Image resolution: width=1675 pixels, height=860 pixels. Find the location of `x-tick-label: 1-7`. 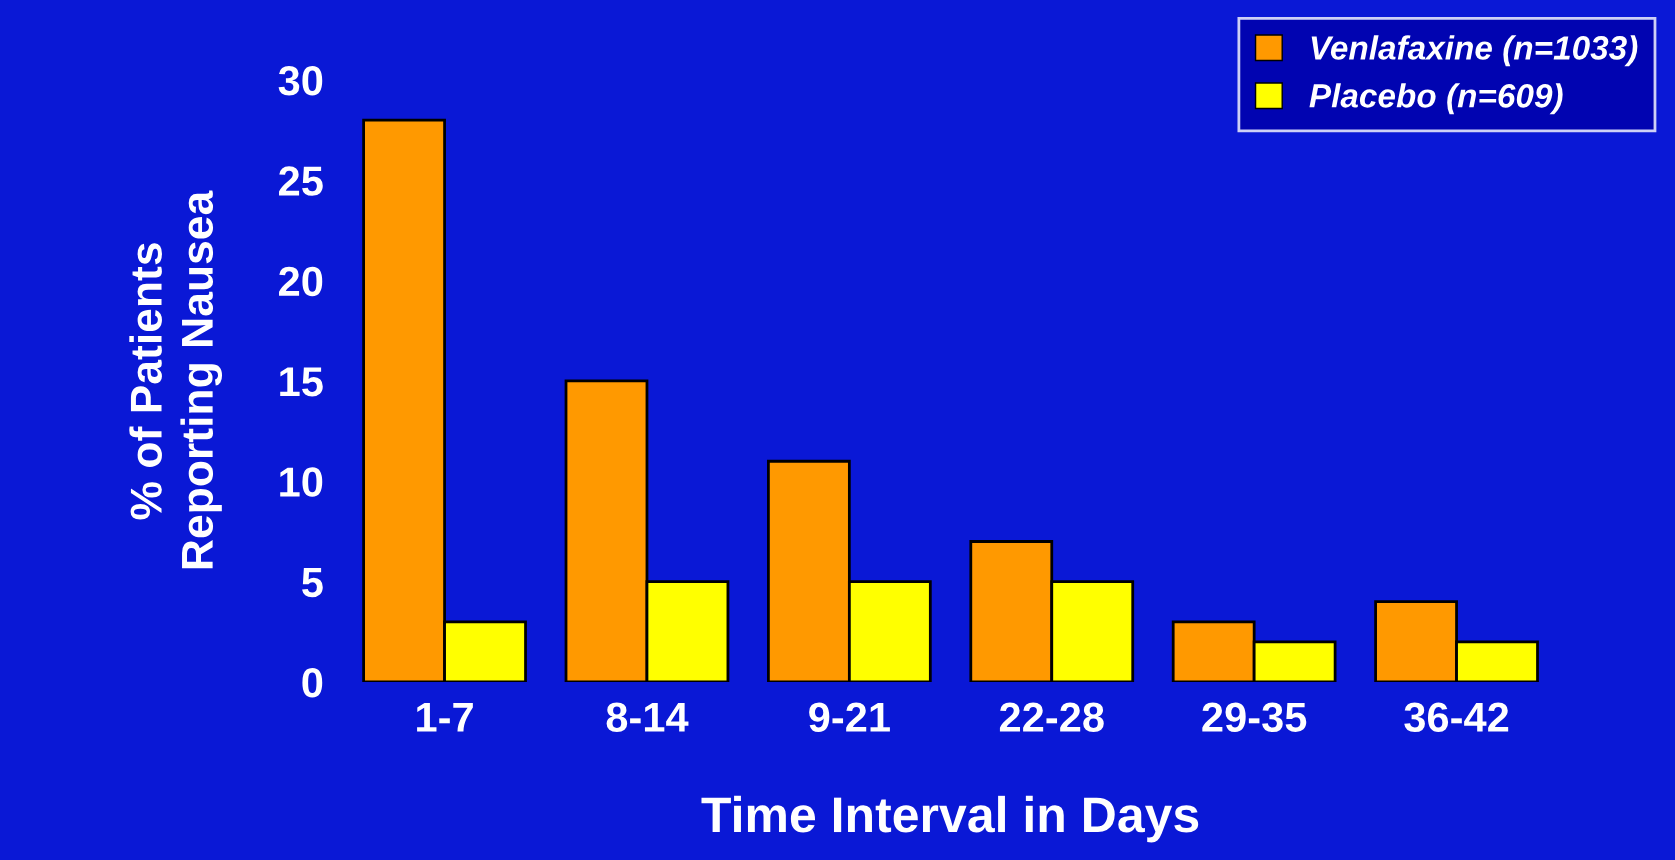

x-tick-label: 1-7 is located at coordinates (445, 717).